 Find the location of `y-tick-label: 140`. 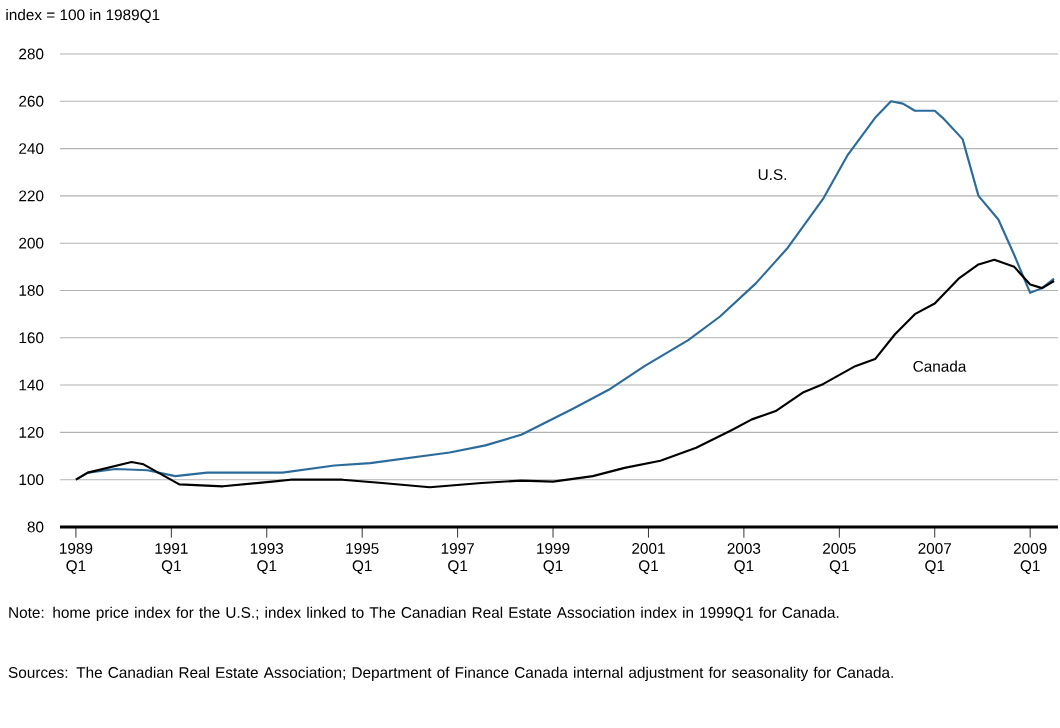

y-tick-label: 140 is located at coordinates (31, 385).